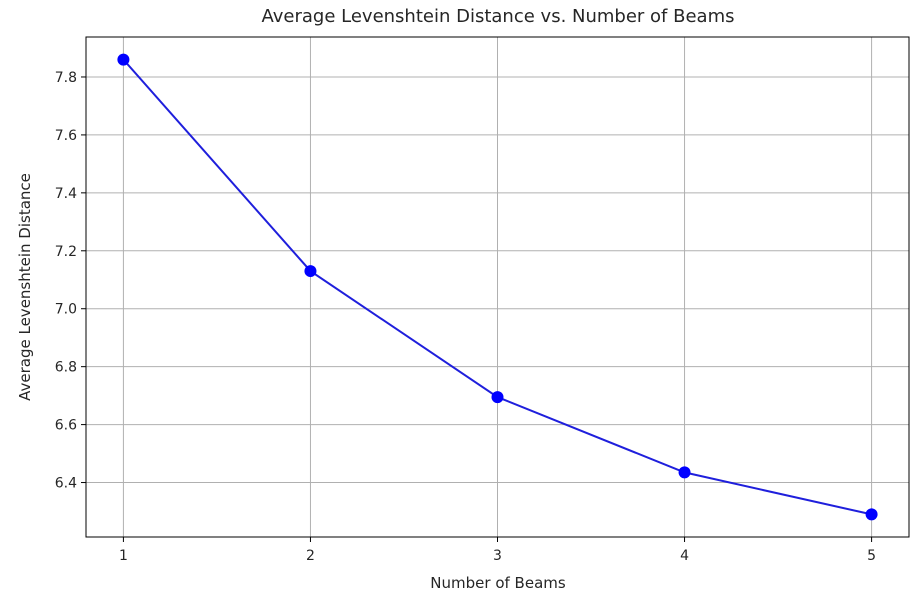 Image resolution: width=914 pixels, height=608 pixels. Describe the element at coordinates (871, 556) in the screenshot. I see `x-tick-label: 5` at that location.